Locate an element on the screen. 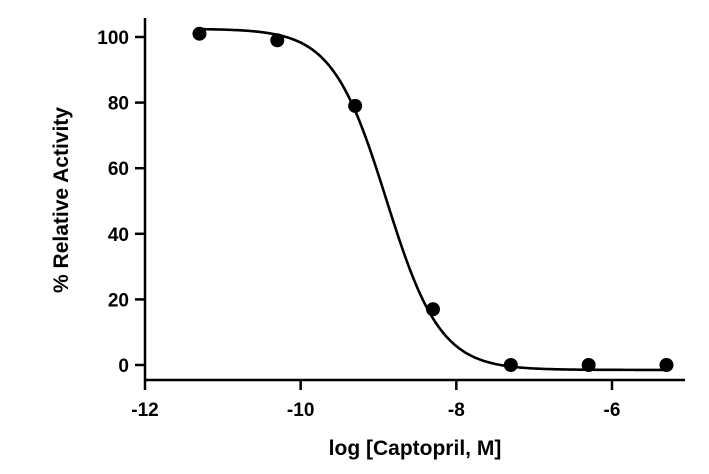 The height and width of the screenshot is (474, 709). y-tick-label: 0 is located at coordinates (123, 366).